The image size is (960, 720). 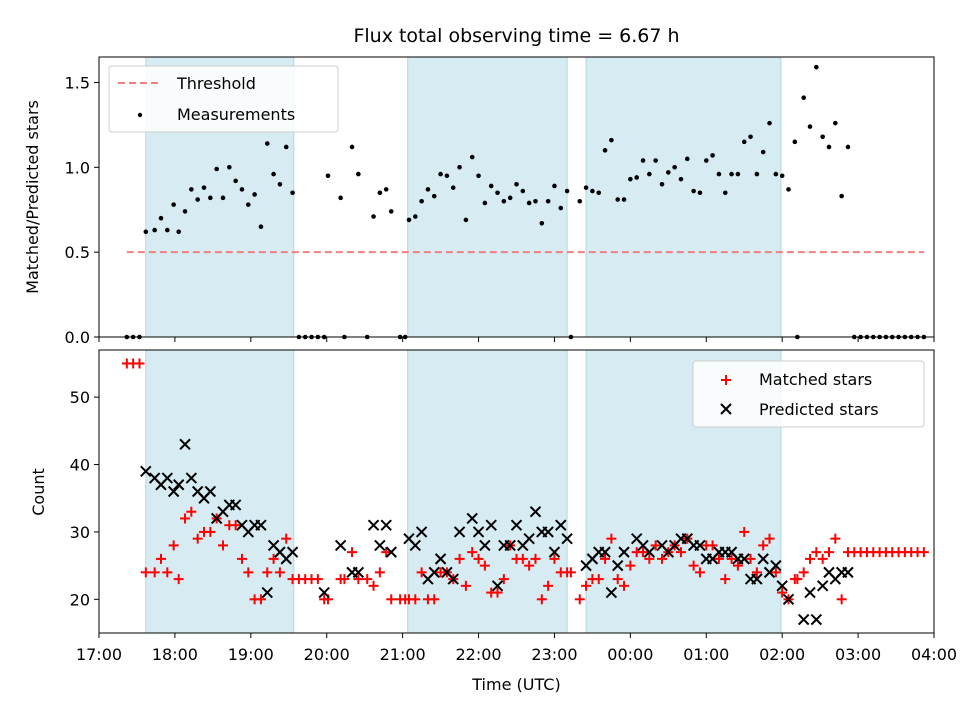 I want to click on chart-title: Flux total observing time = 6.67 h, so click(x=516, y=36).